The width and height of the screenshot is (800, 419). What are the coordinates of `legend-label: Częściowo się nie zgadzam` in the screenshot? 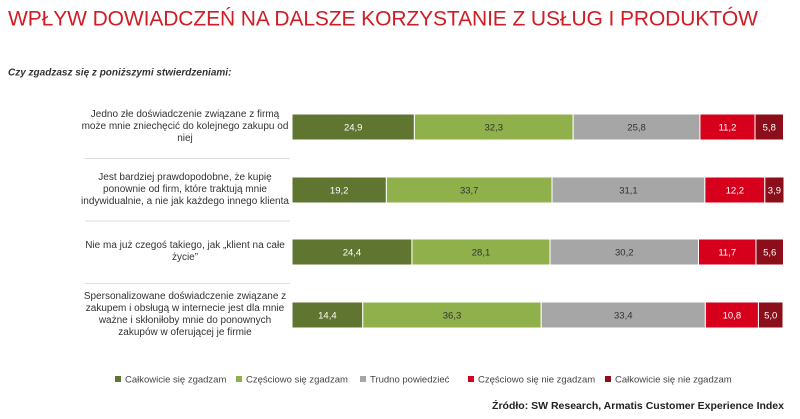 It's located at (536, 380).